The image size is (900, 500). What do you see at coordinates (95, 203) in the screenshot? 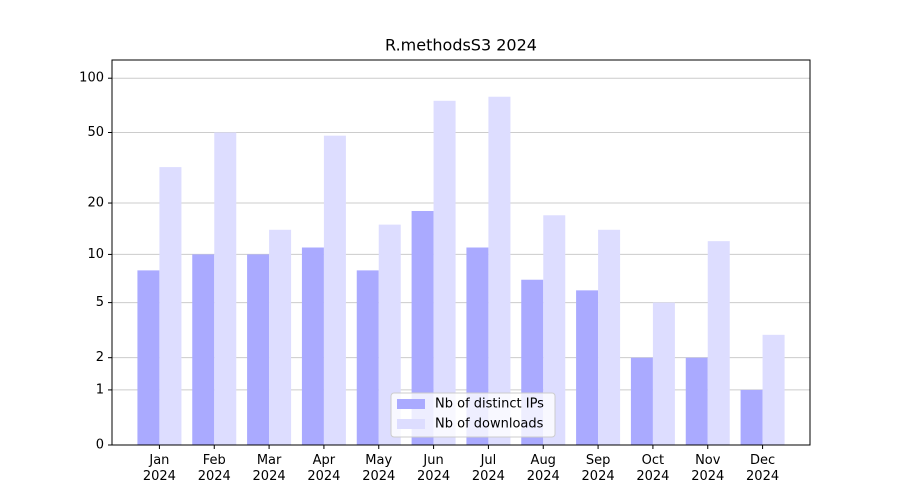
I see `y-tick-label: 20` at bounding box center [95, 203].